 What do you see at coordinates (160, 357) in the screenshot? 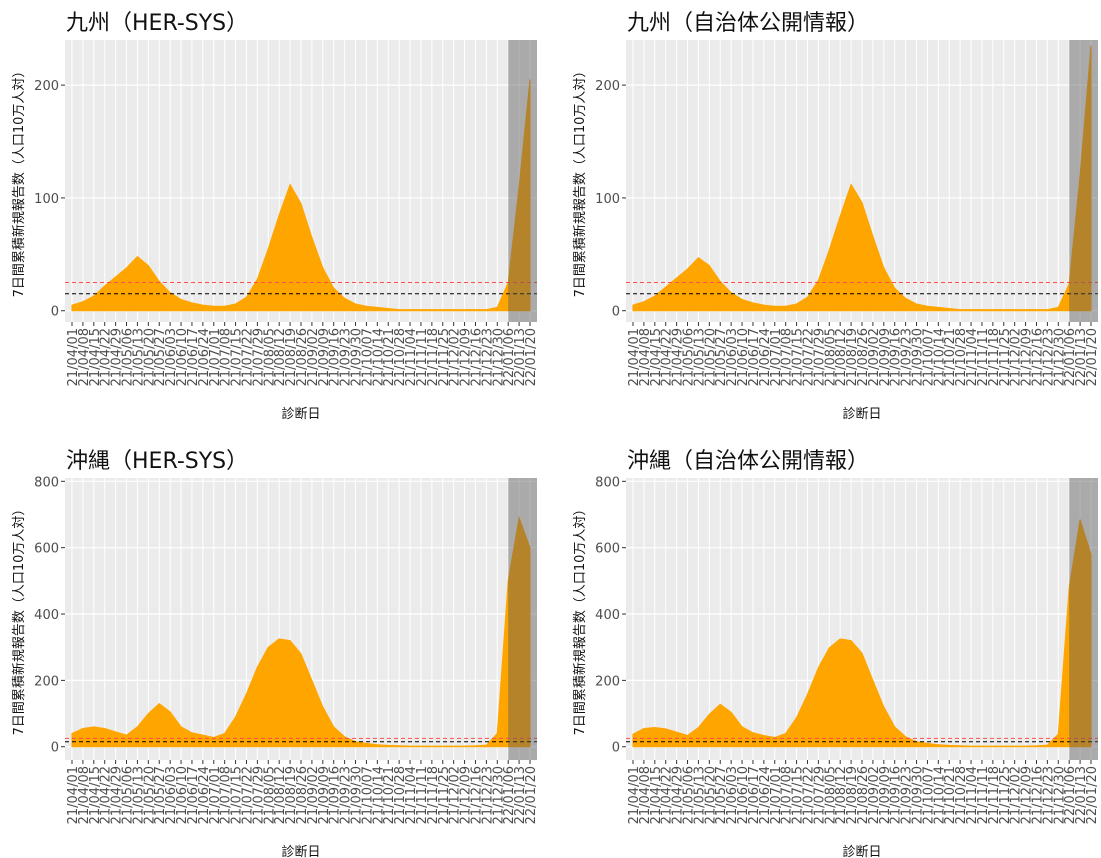
I see `x-tick-label: 21/05/27` at bounding box center [160, 357].